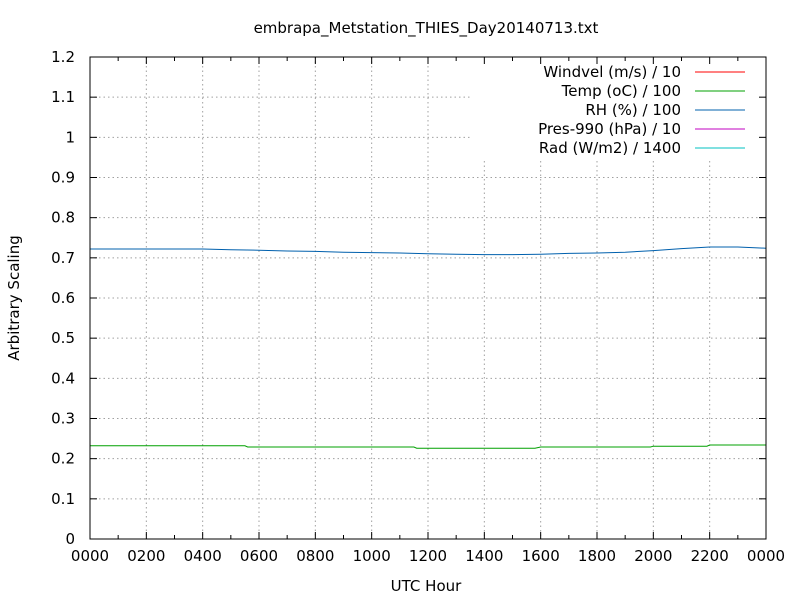 The image size is (800, 600). I want to click on x-tick-label: 1400, so click(484, 556).